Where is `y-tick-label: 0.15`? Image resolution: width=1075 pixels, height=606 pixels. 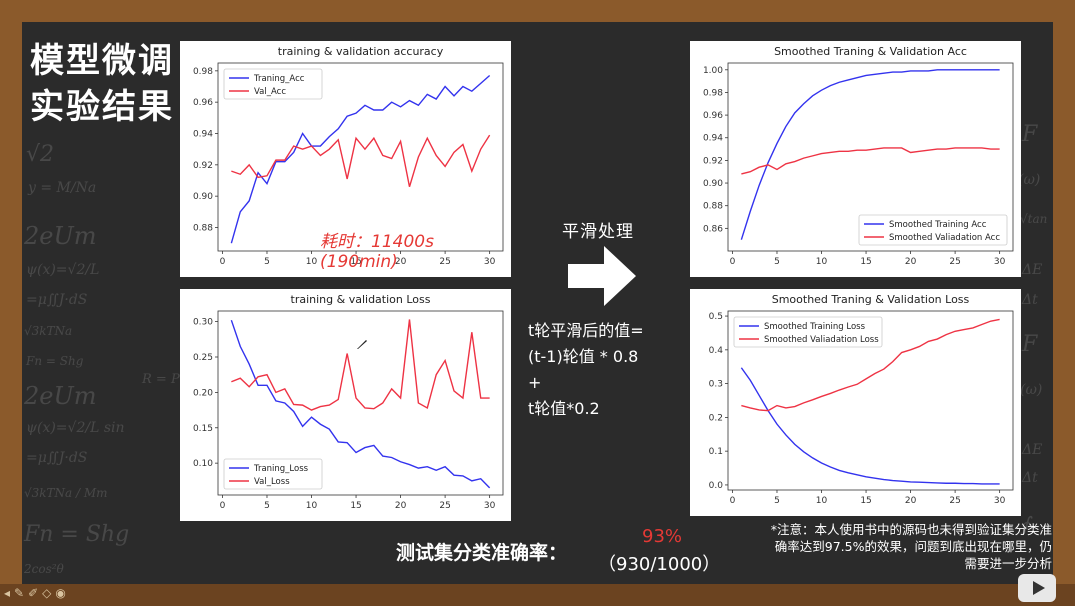
y-tick-label: 0.15 is located at coordinates (203, 429).